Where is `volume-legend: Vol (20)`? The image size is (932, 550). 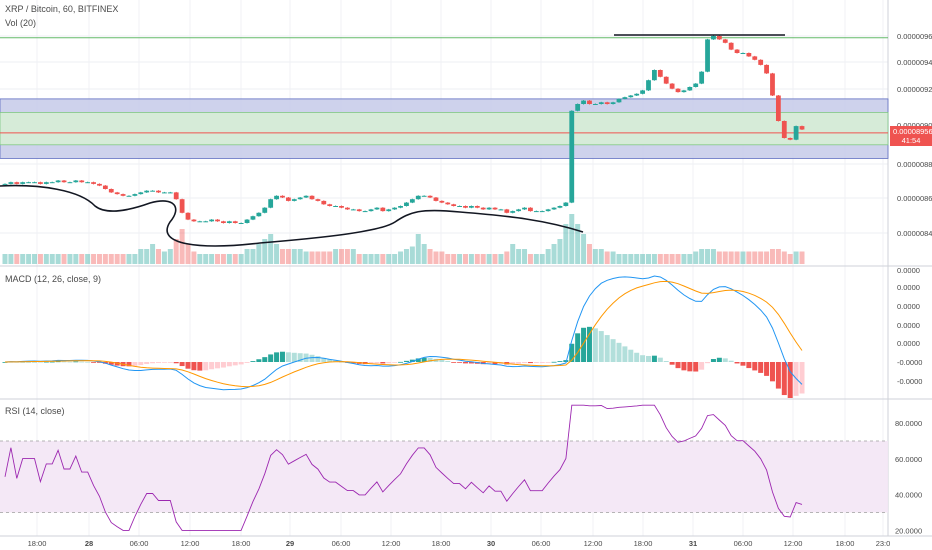
volume-legend: Vol (20) is located at coordinates (20, 23).